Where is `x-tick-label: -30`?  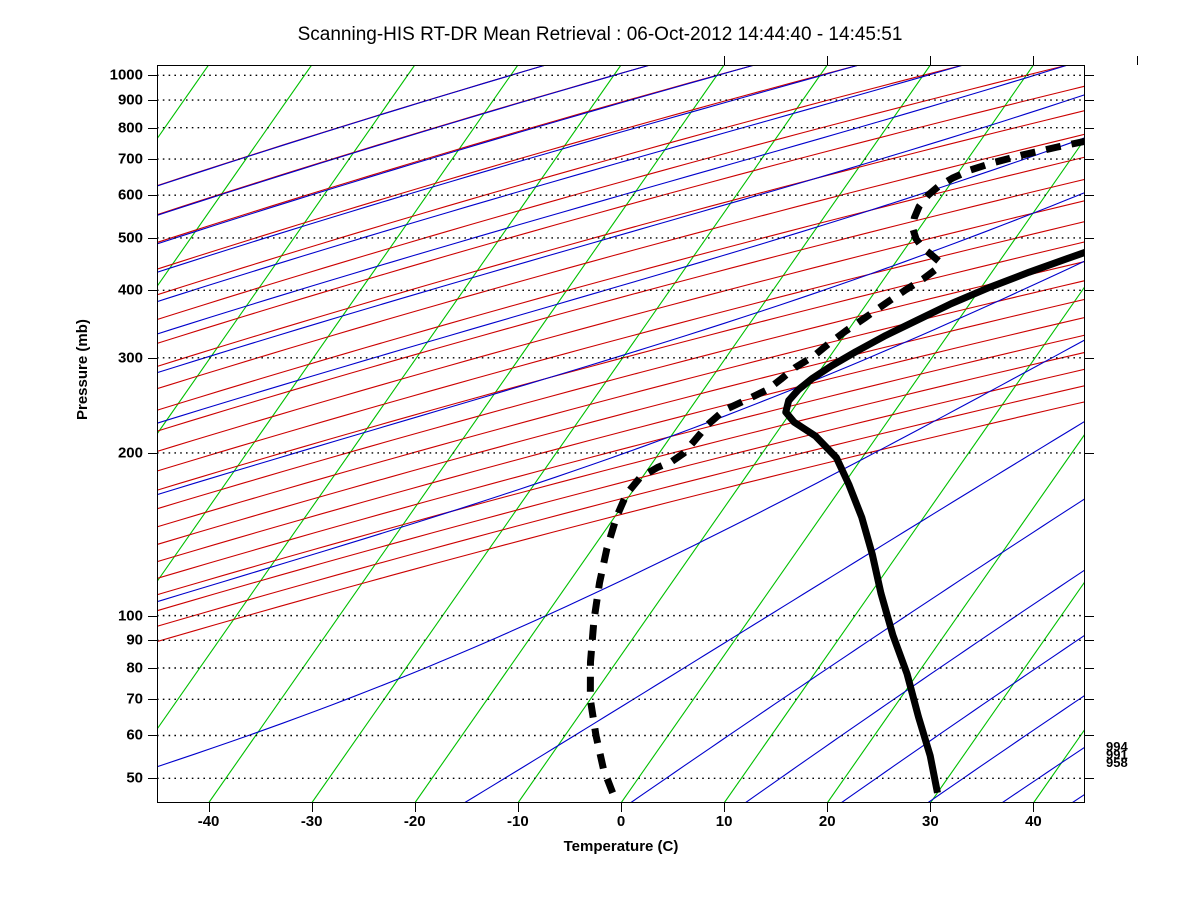
x-tick-label: -30 is located at coordinates (311, 821).